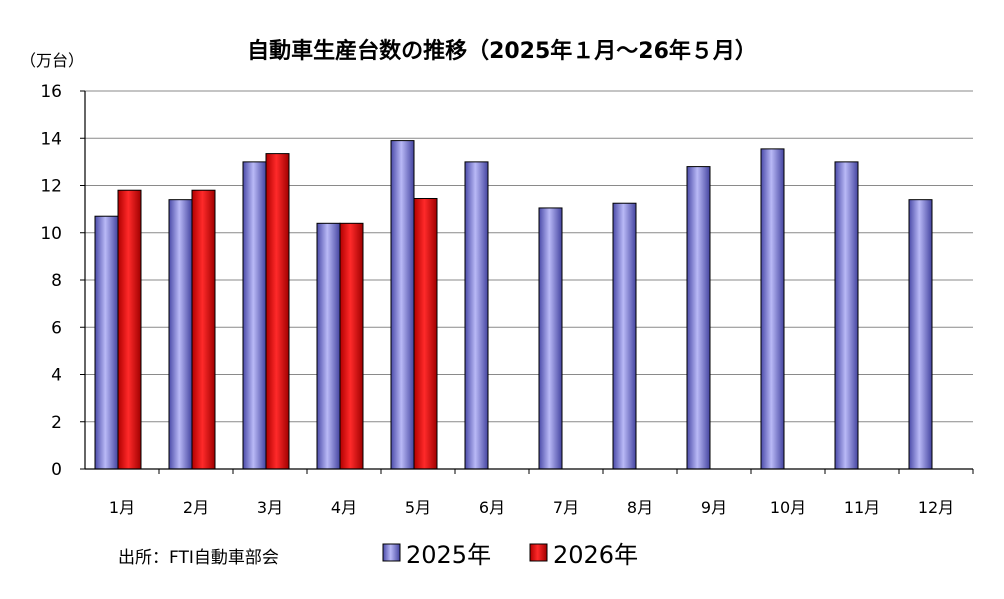 This screenshot has height=599, width=1004. I want to click on chart-title: 自動車生産台数の推移（2025年１月～26年５月）, so click(502, 51).